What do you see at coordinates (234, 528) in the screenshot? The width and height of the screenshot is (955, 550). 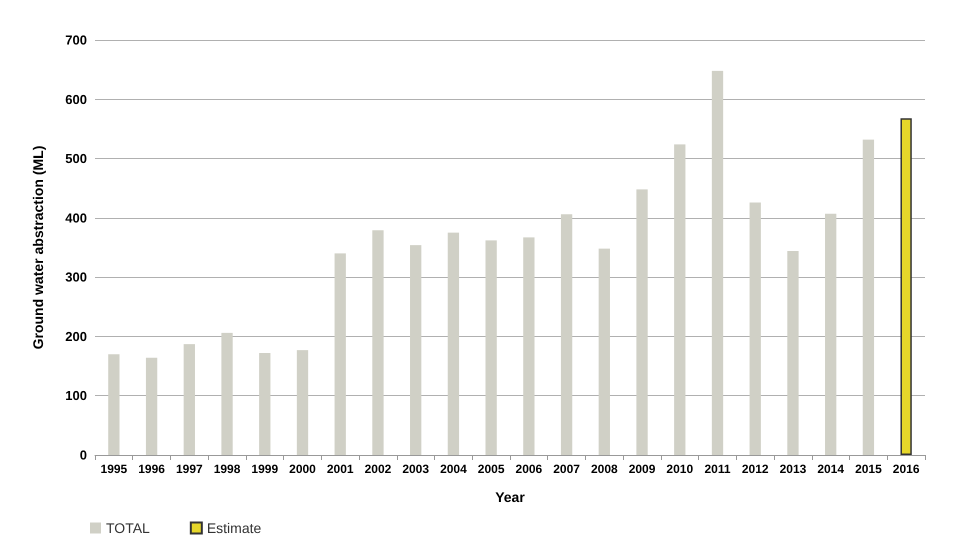 I see `legend-label: Estimate` at bounding box center [234, 528].